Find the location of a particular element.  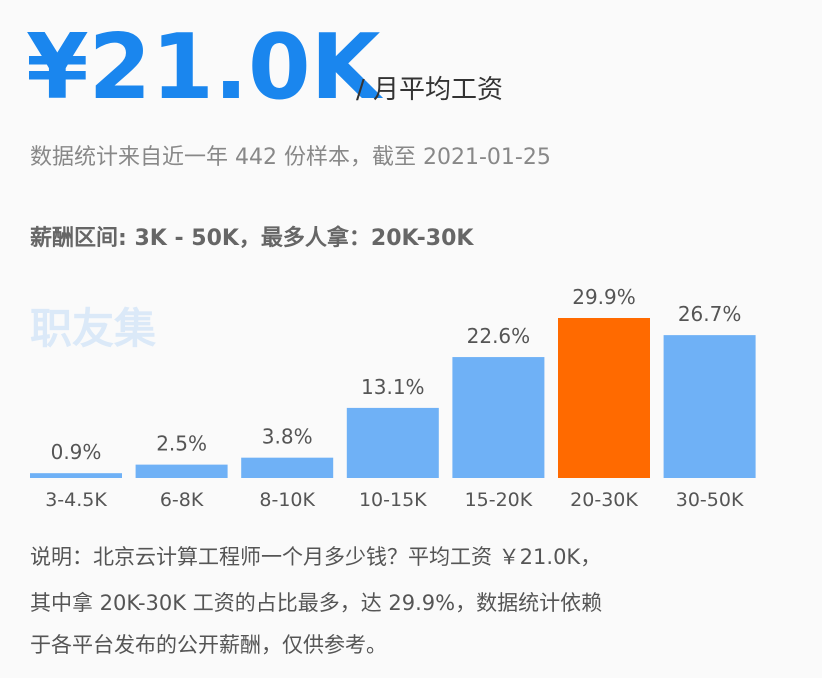

x-tick-label: 6-8K is located at coordinates (182, 500).